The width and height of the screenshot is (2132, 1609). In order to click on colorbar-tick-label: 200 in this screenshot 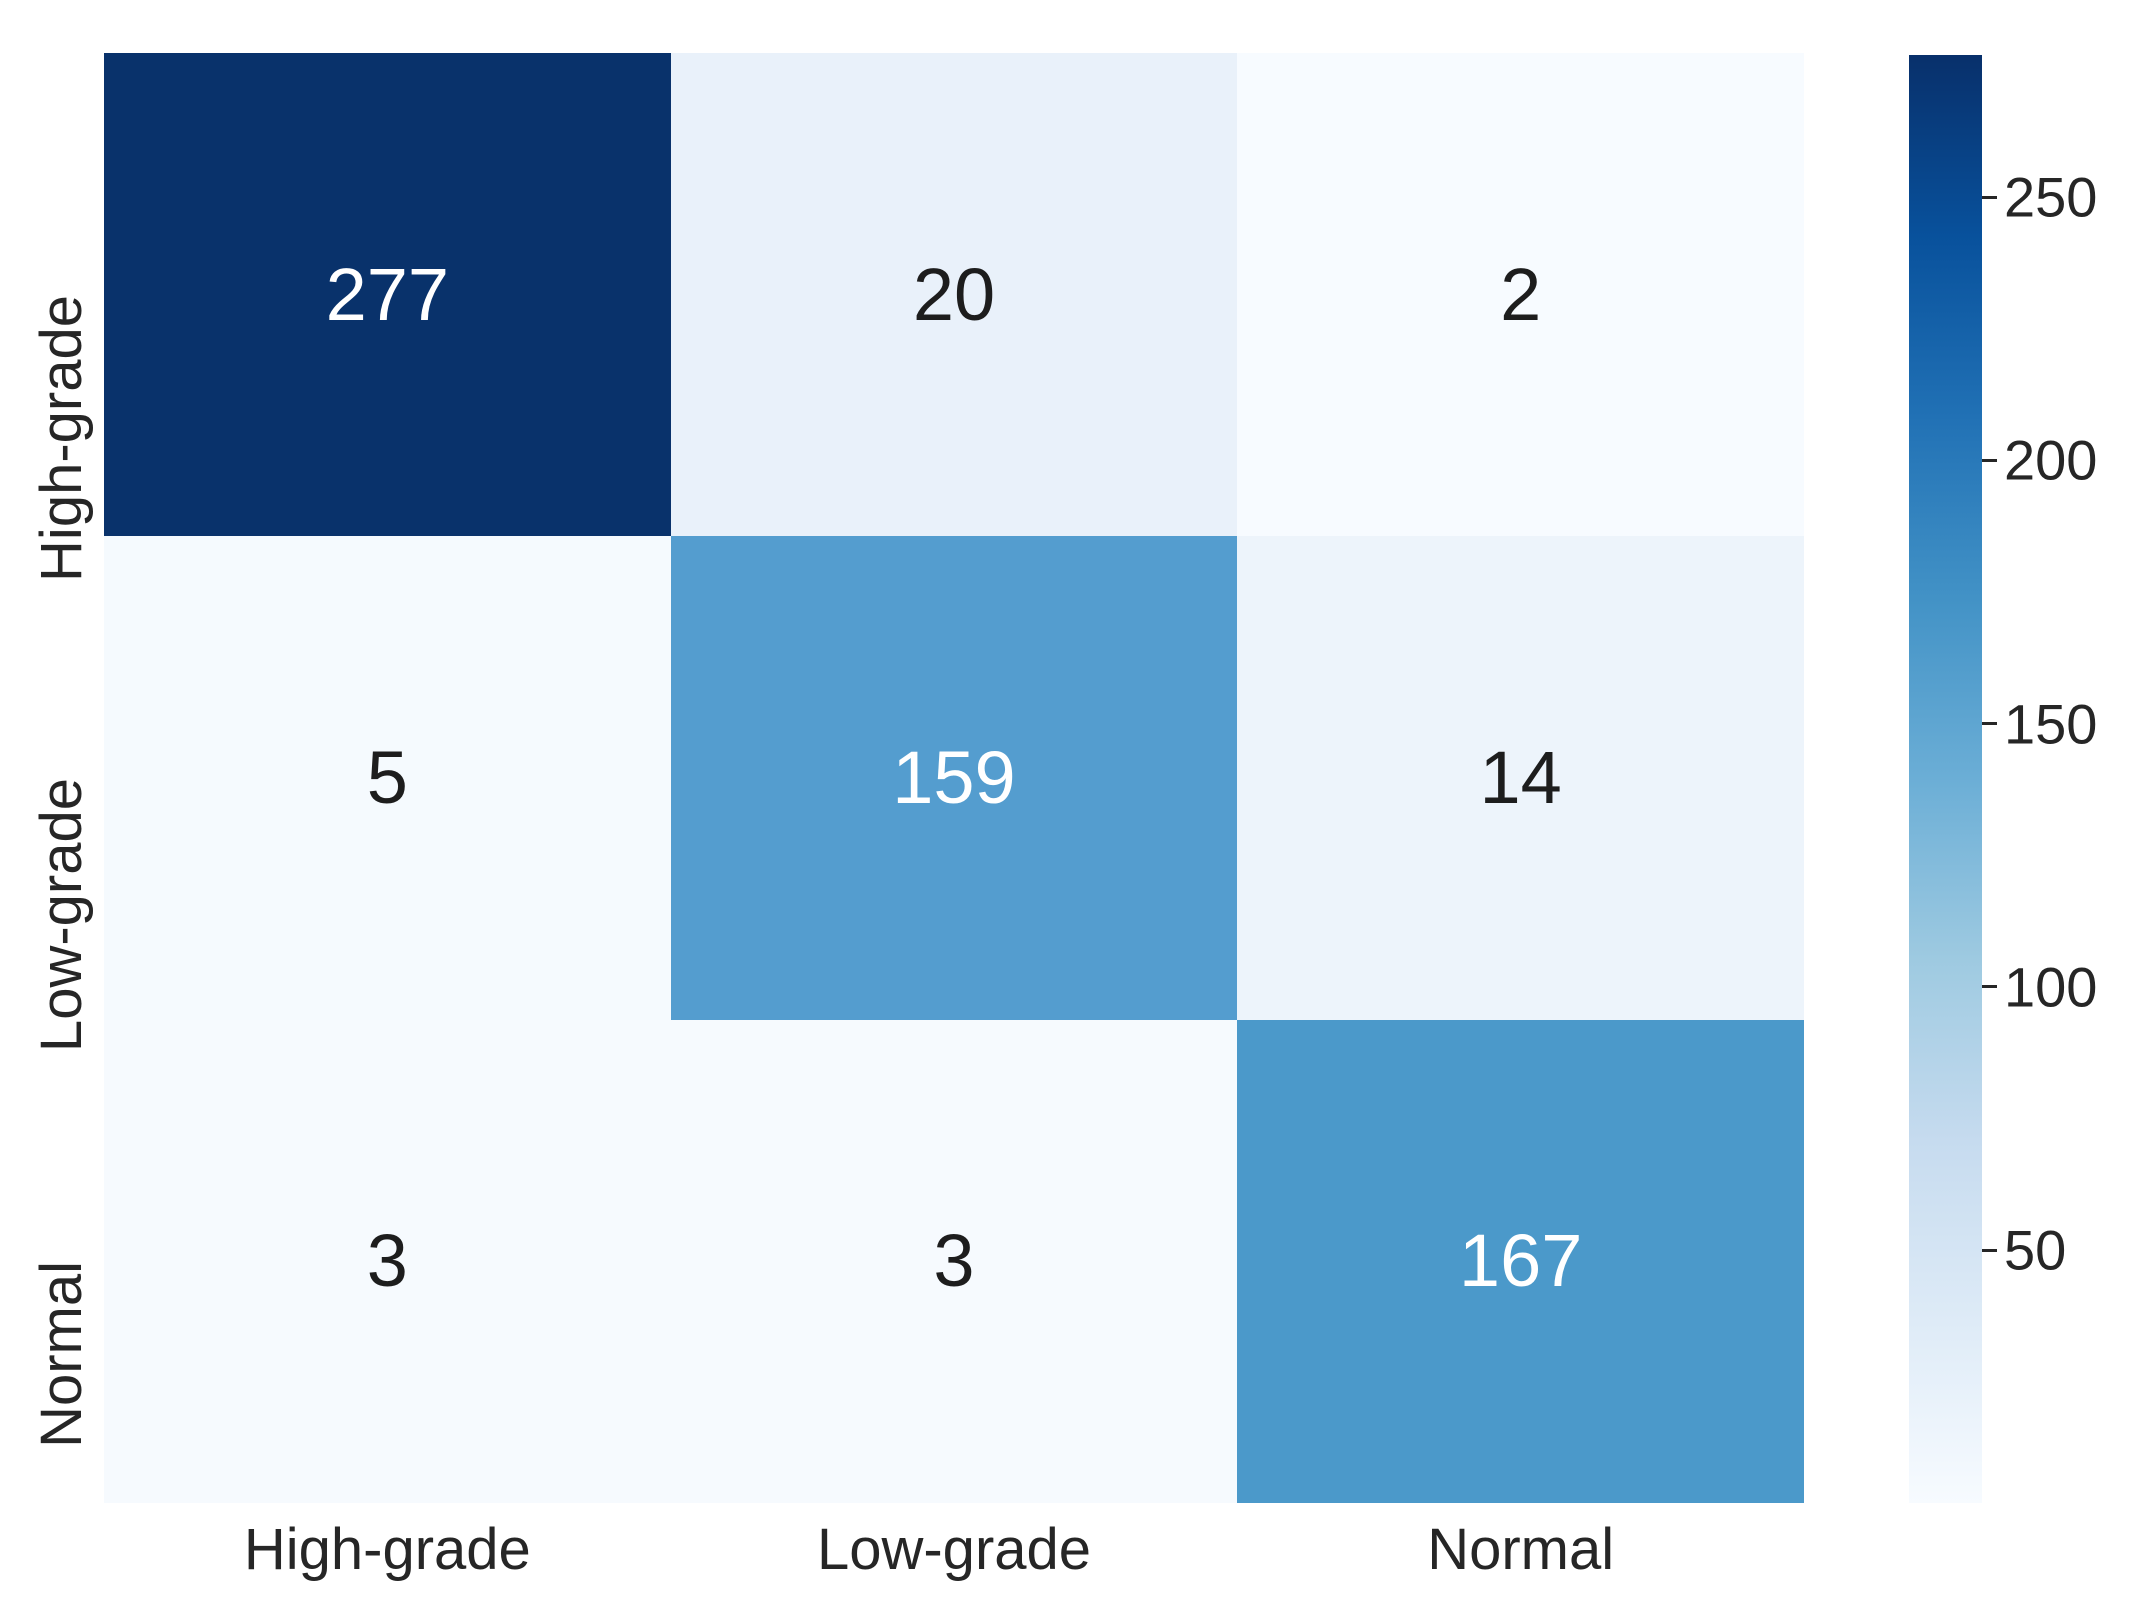, I will do `click(2051, 460)`.